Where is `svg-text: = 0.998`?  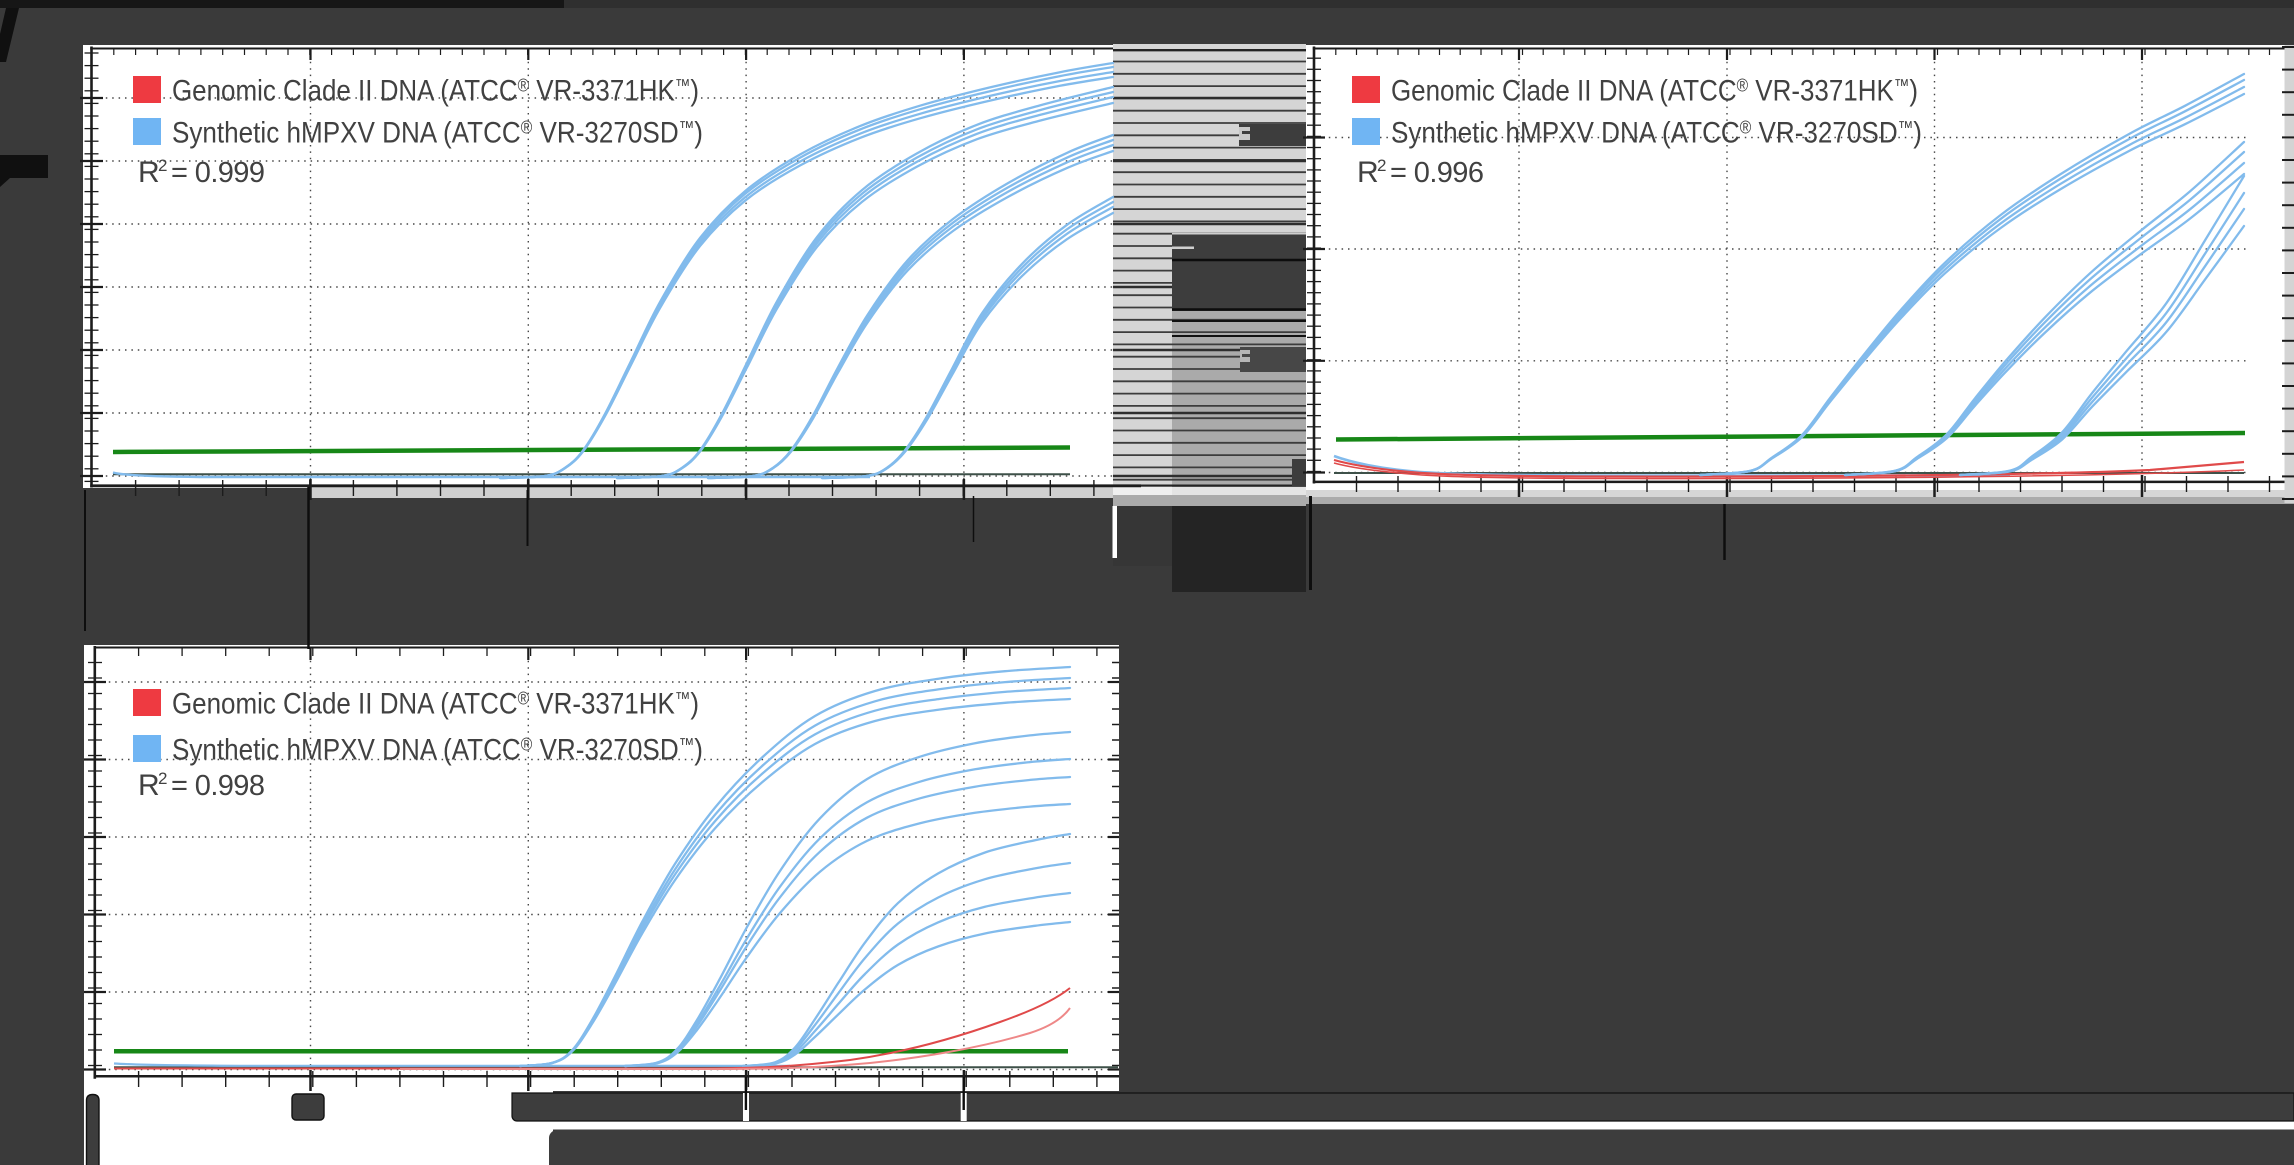
svg-text: = 0.998 is located at coordinates (217, 786).